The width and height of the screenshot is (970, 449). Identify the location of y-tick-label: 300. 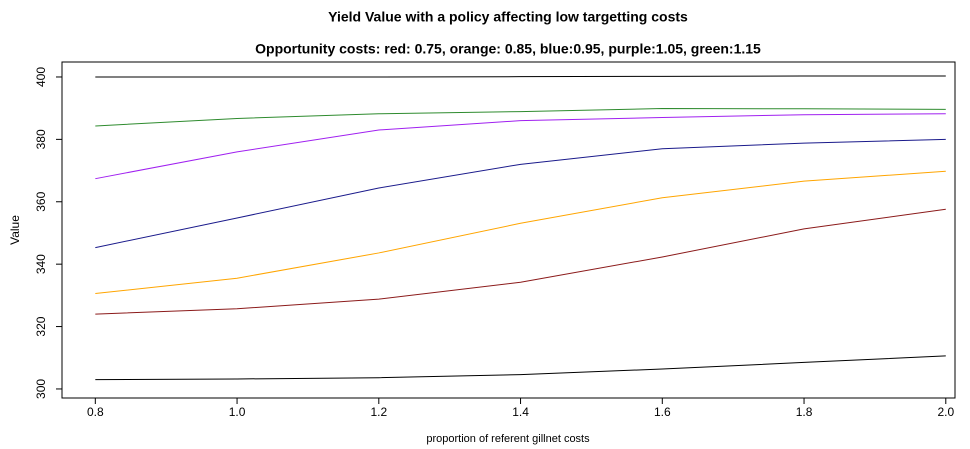
(41, 389).